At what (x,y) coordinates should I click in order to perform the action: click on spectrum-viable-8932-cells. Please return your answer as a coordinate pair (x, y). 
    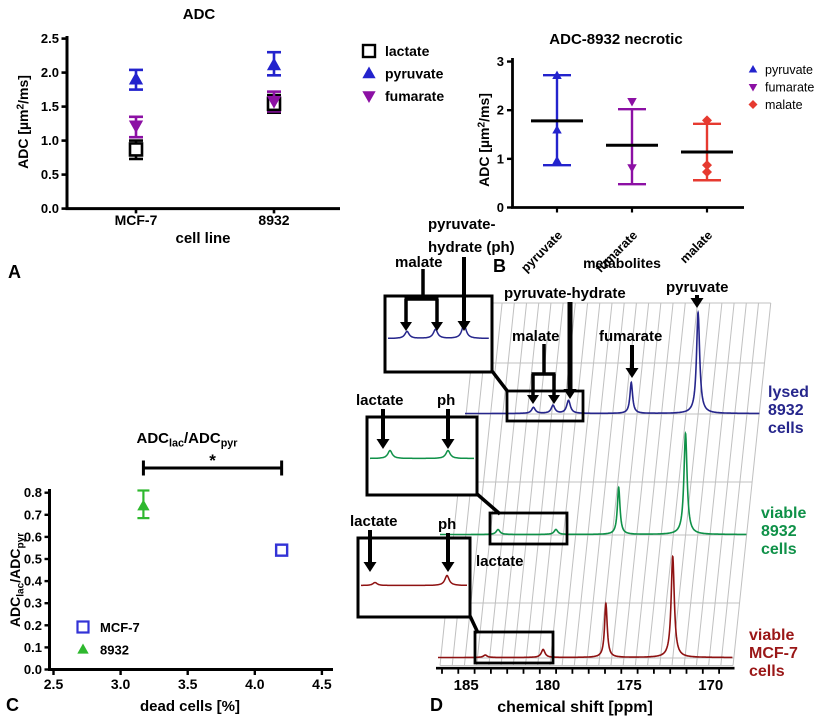
    Looking at the image, I should click on (593, 483).